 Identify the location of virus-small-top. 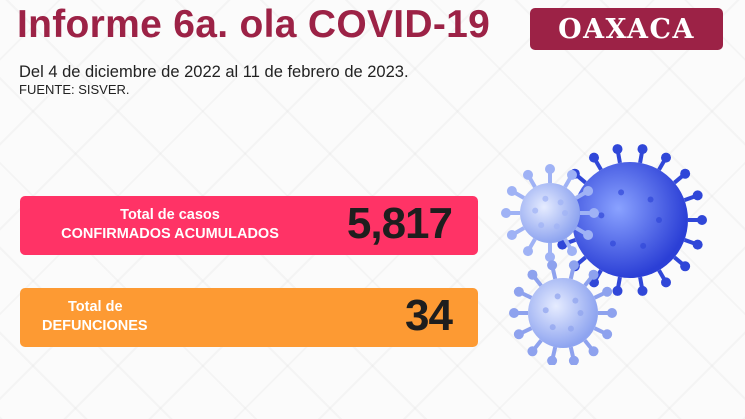
(550, 213).